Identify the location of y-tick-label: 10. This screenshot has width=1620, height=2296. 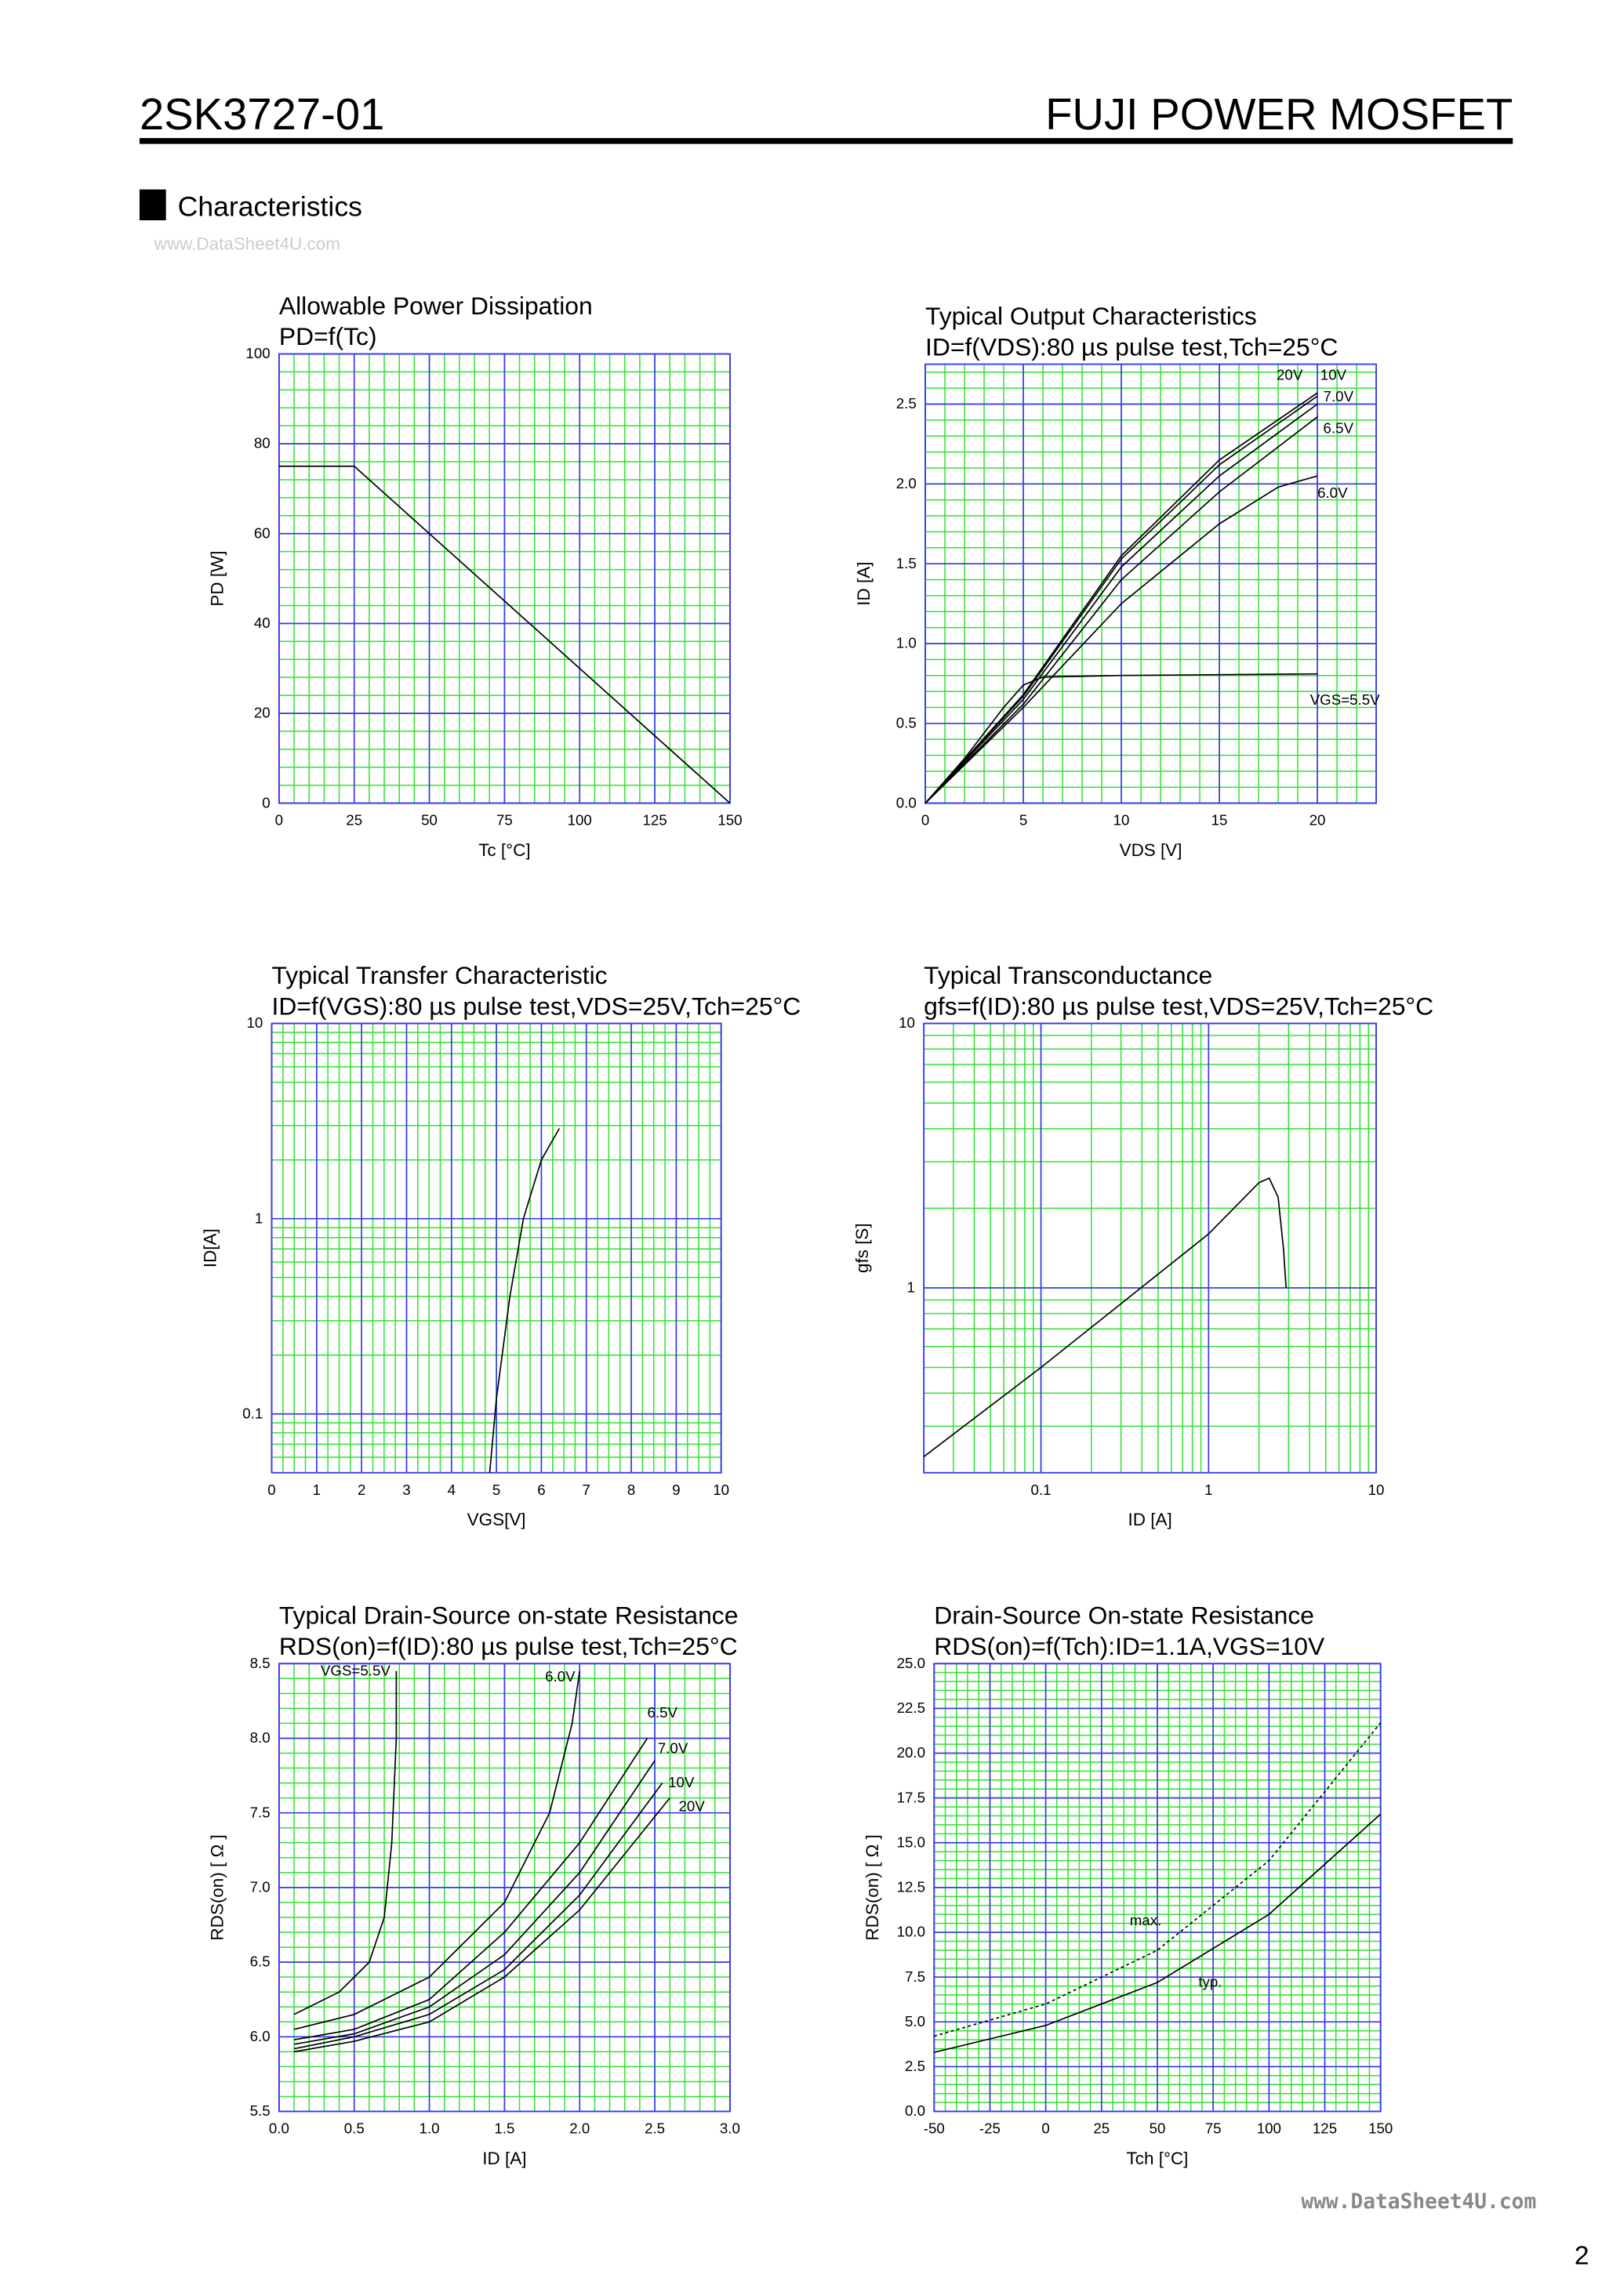
(254, 1022).